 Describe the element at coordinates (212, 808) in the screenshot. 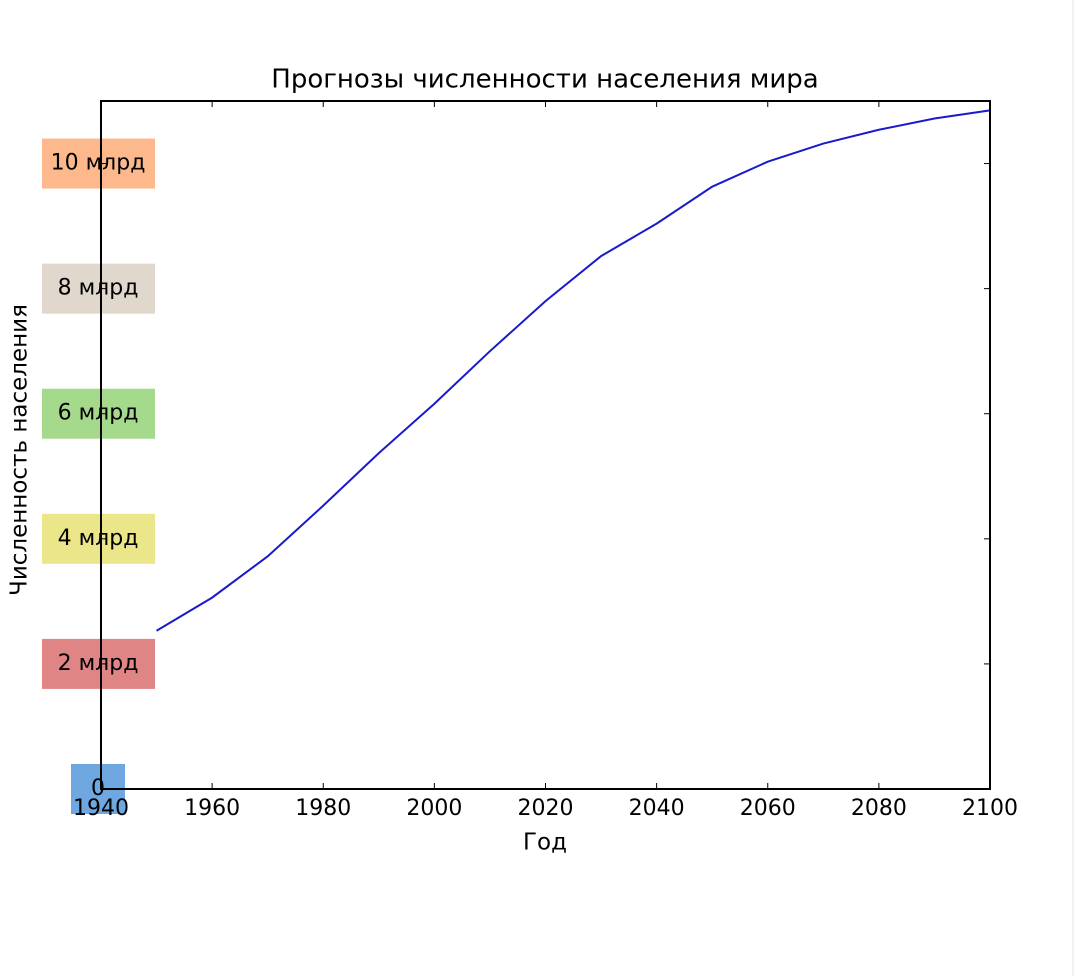

I see `x-tick-label: 1960` at that location.